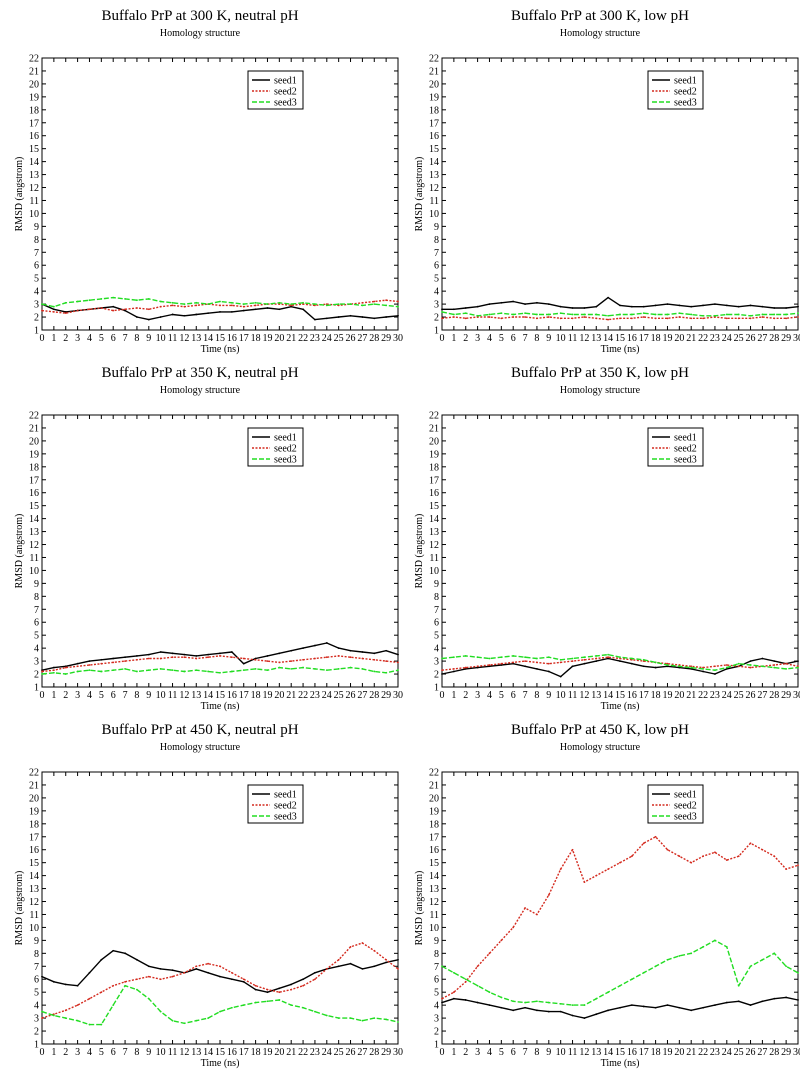 This screenshot has width=800, height=1079. Describe the element at coordinates (173, 695) in the screenshot. I see `x-tick-label: 11` at that location.